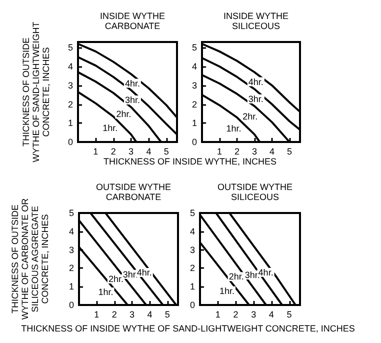 The height and width of the screenshot is (343, 381). Describe the element at coordinates (256, 21) in the screenshot. I see `chart-title: INSIDE WYTHE SILICEOUS` at that location.